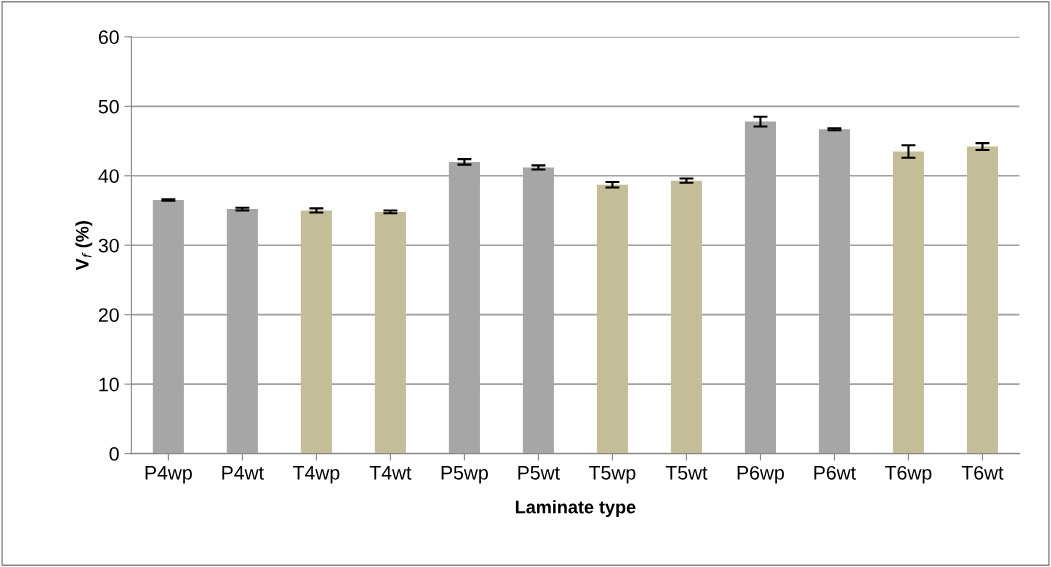 The image size is (1051, 567). Describe the element at coordinates (168, 475) in the screenshot. I see `x-tick-label: P4wp` at that location.